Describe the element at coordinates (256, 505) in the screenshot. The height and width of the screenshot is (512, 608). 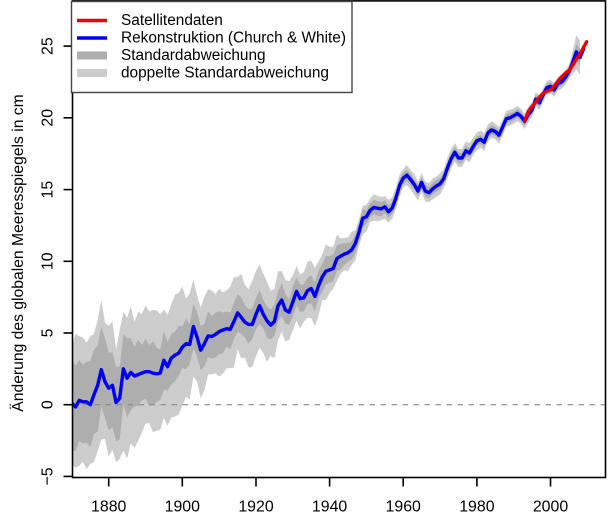
I see `svg-text: 1920` at that location.